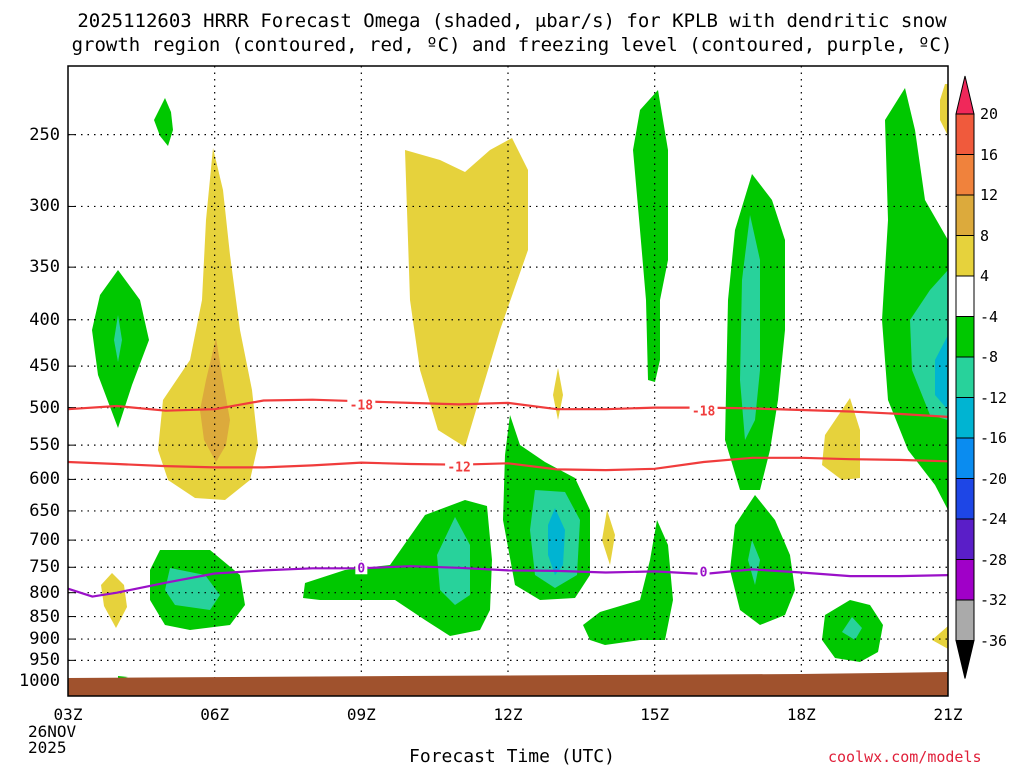  Describe the element at coordinates (989, 195) in the screenshot. I see `colorbar-label: 12` at that location.